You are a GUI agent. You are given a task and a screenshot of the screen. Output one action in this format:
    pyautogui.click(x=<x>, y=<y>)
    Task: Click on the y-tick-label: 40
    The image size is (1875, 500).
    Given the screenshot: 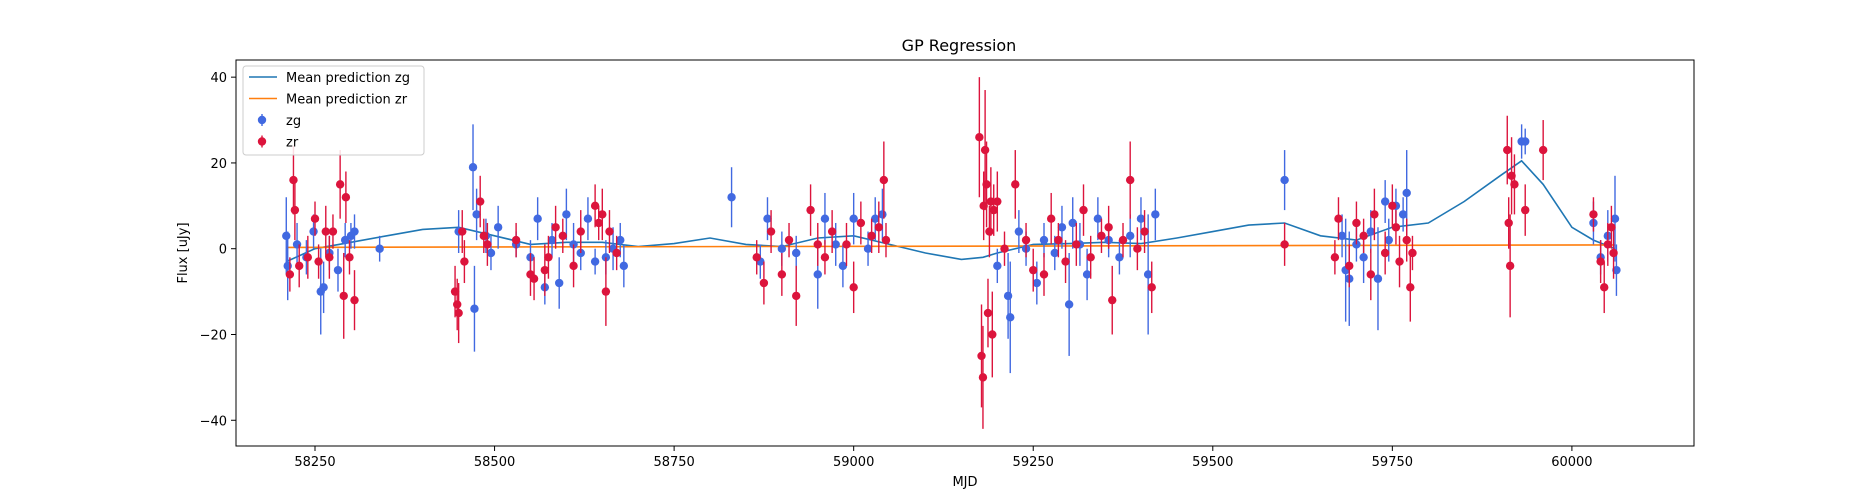 What is the action you would take?
    pyautogui.click(x=218, y=78)
    